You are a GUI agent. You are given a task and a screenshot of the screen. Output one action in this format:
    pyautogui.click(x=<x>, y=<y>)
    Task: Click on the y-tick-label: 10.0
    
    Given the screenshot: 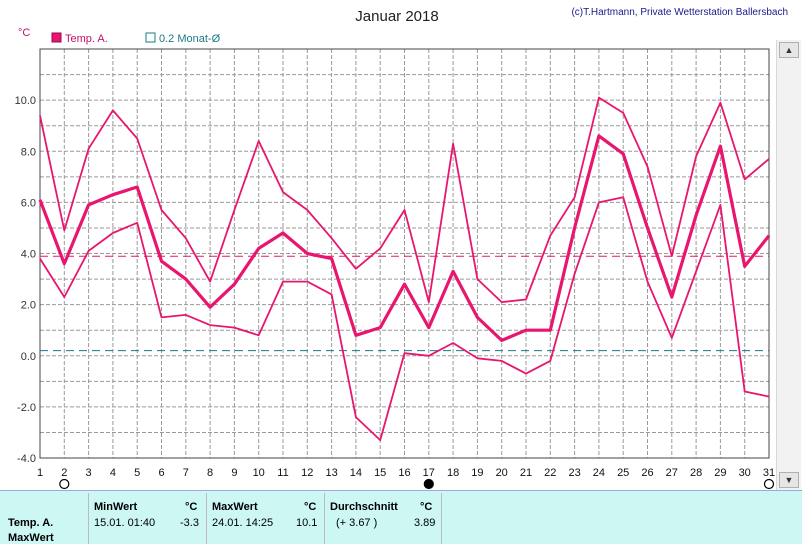 What is the action you would take?
    pyautogui.click(x=25, y=101)
    